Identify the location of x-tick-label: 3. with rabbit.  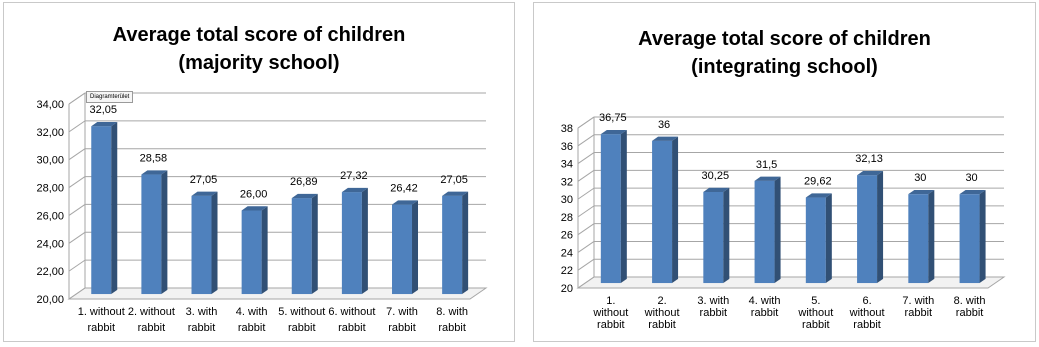
(713, 307).